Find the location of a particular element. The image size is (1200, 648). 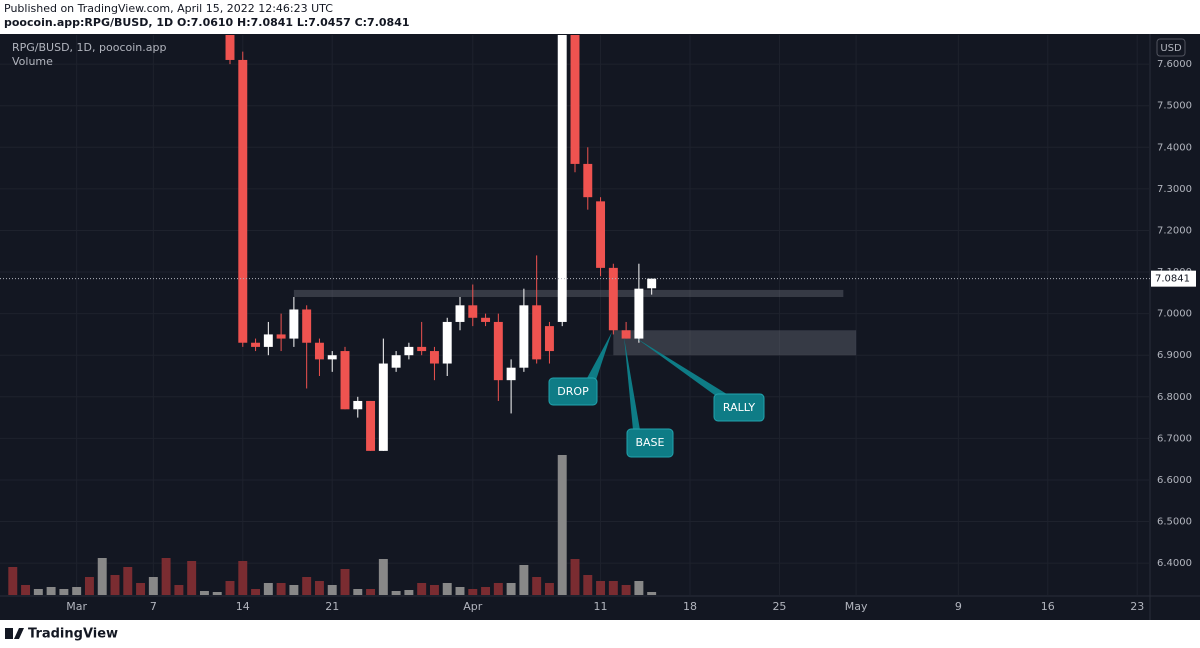

callouts: DROP BASE RALLY is located at coordinates (656, 395).